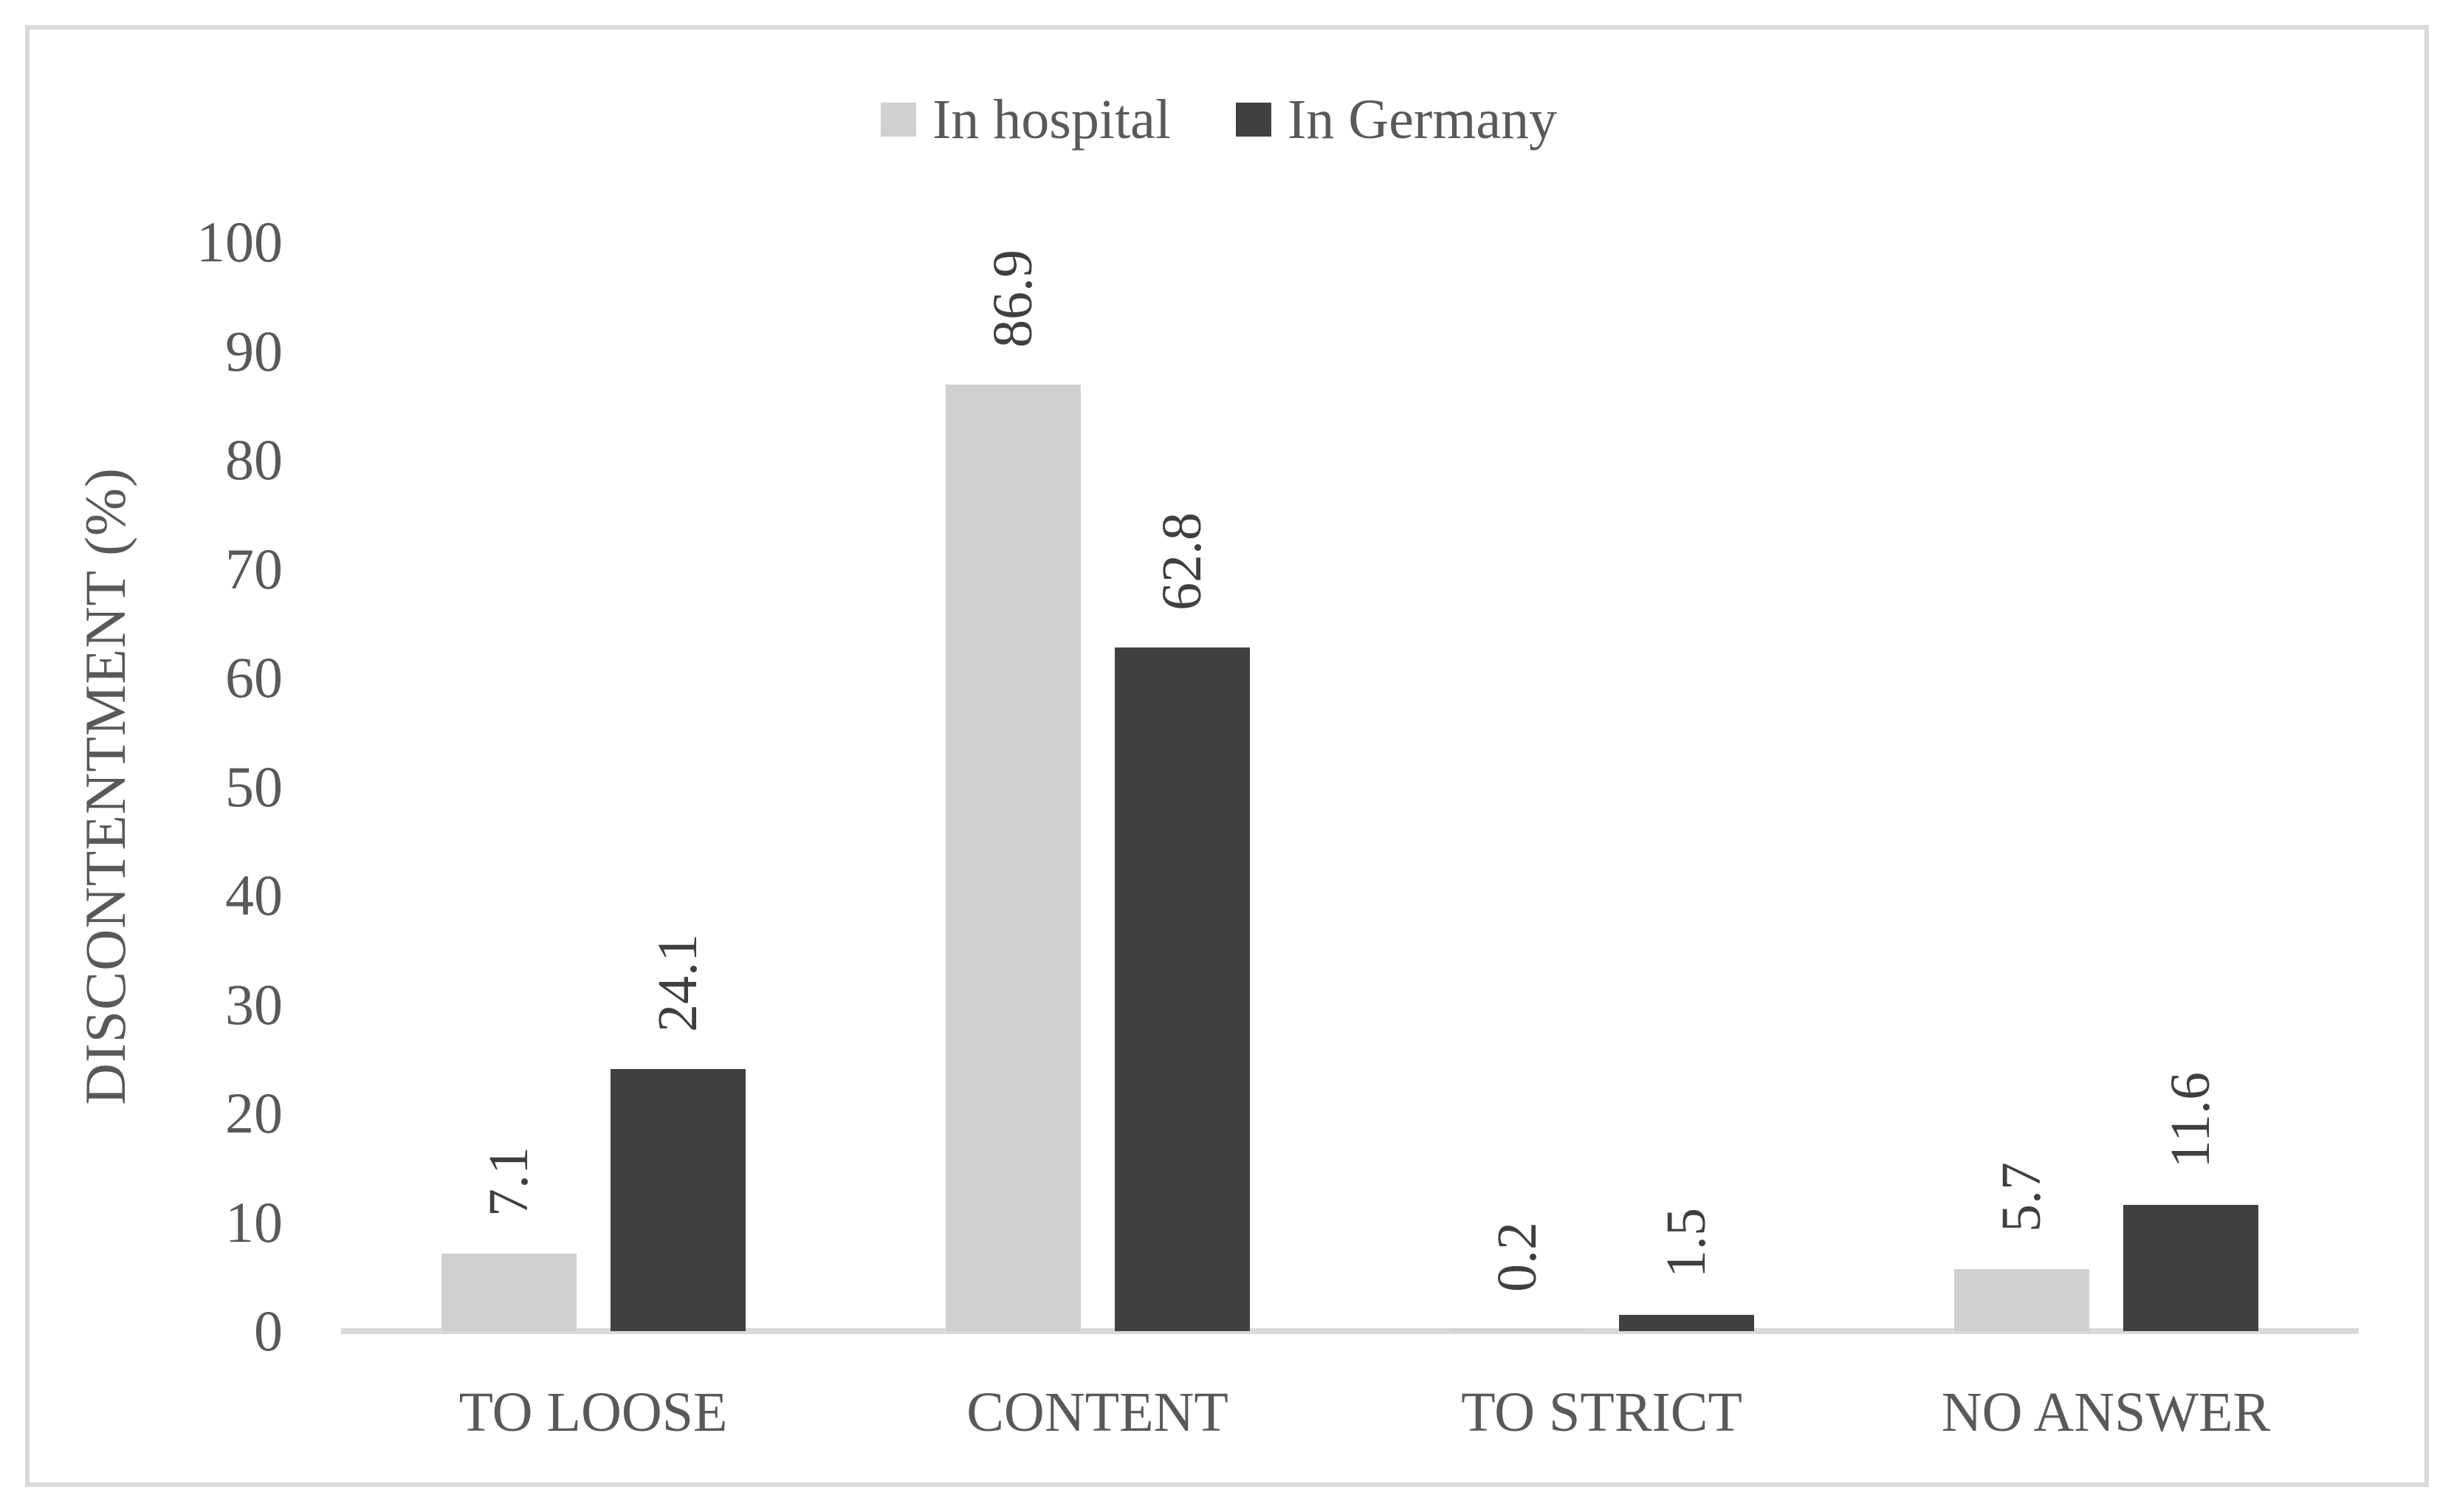 This screenshot has height=1512, width=2454. What do you see at coordinates (254, 1113) in the screenshot?
I see `y-tick-20: 20` at bounding box center [254, 1113].